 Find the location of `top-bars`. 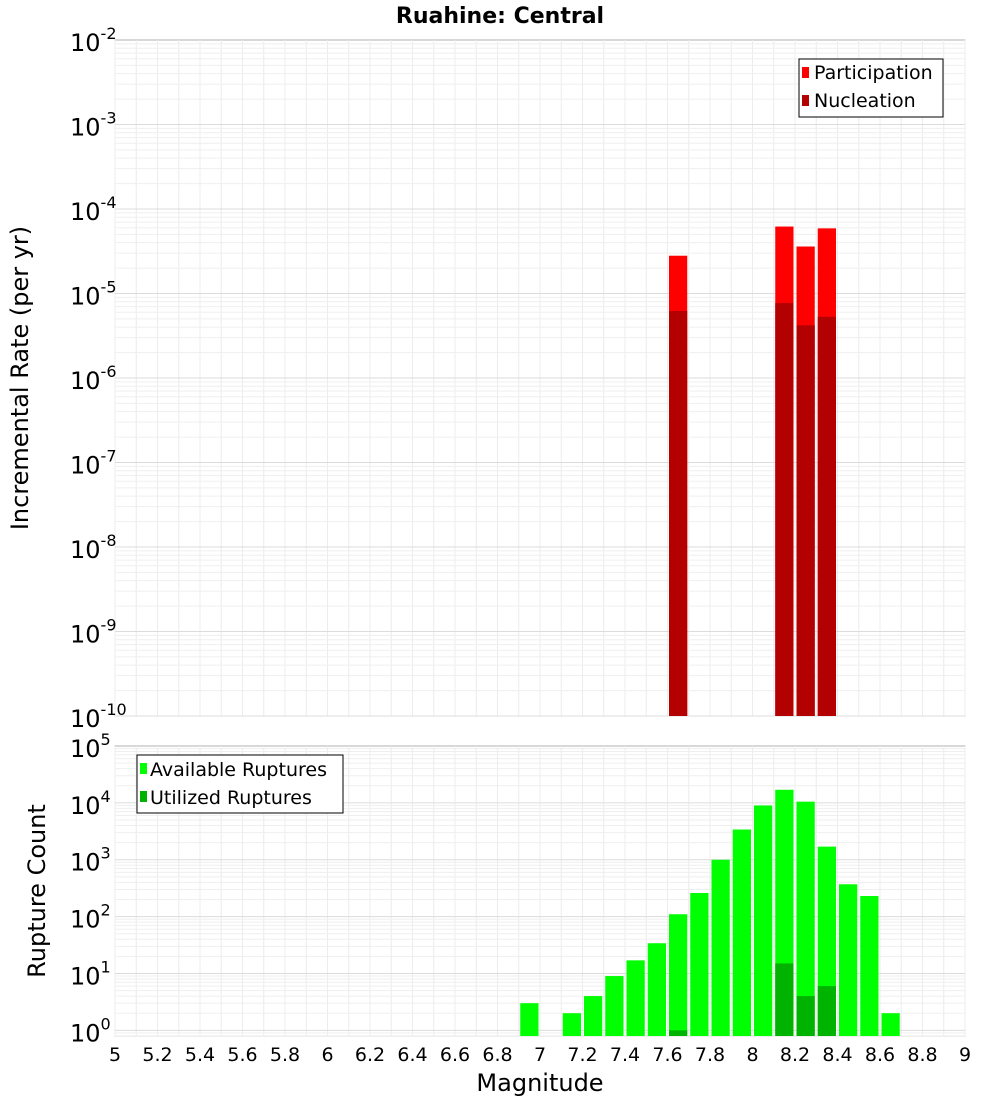

top-bars is located at coordinates (752, 471).